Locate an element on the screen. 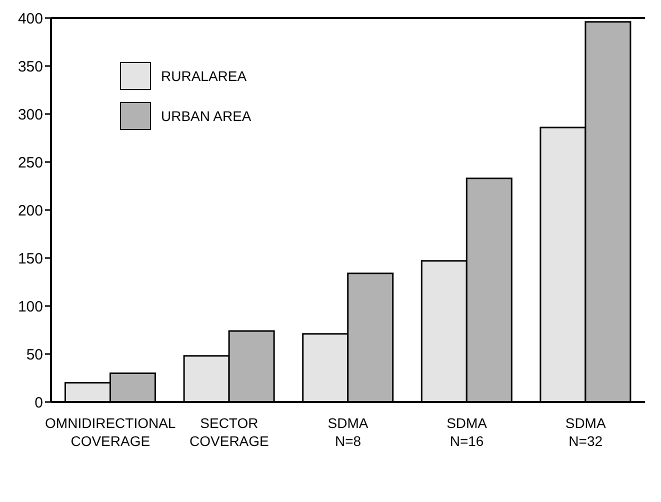 The image size is (661, 502). legend-label: URBAN AREA is located at coordinates (206, 116).